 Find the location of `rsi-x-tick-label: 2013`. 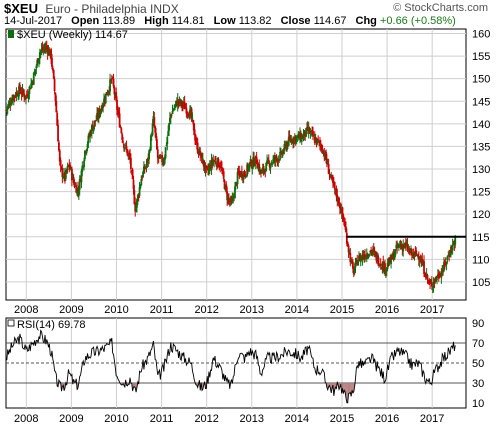

rsi-x-tick-label: 2013 is located at coordinates (252, 419).